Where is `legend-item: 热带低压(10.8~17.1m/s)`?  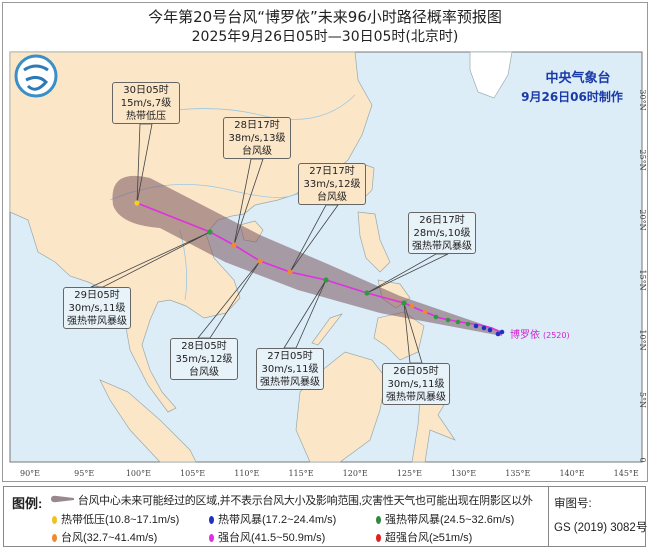
legend-item: 热带低压(10.8~17.1m/s) is located at coordinates (115, 519).